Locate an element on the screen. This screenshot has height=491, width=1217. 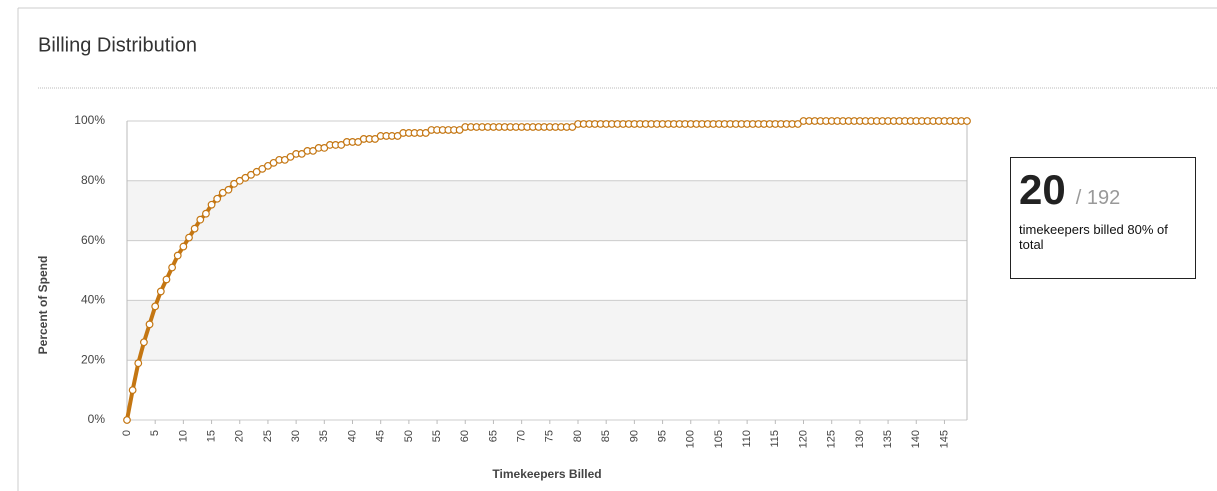
x-tick-label: 110 is located at coordinates (747, 439).